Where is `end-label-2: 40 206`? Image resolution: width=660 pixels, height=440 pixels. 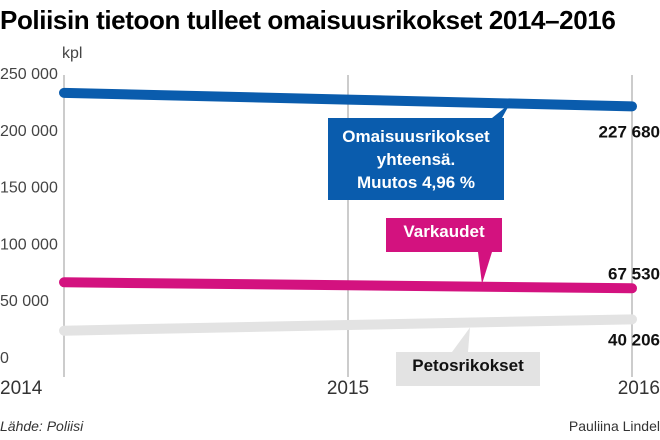
end-label-2: 40 206 is located at coordinates (634, 339).